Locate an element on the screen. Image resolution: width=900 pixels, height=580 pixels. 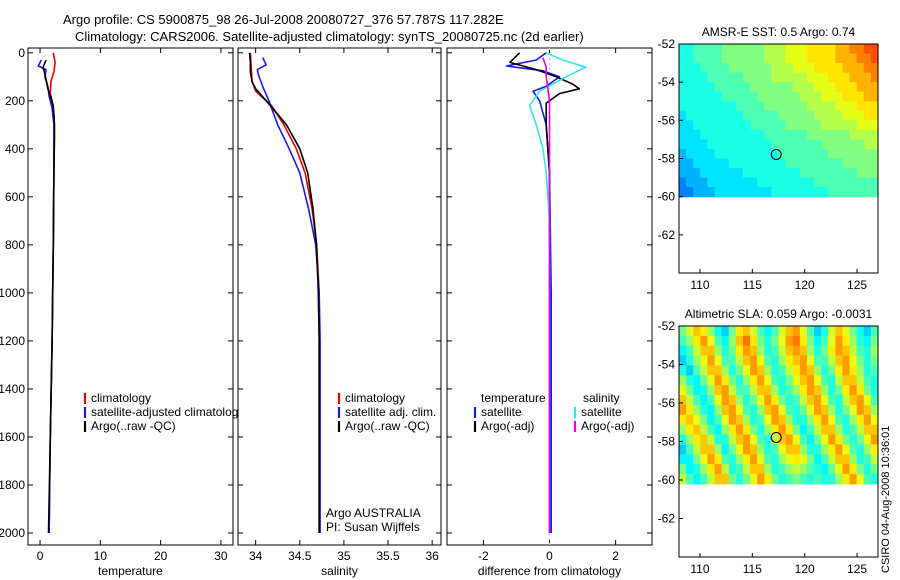
amsre-sst-ytick-label-56: -56 is located at coordinates (667, 120).